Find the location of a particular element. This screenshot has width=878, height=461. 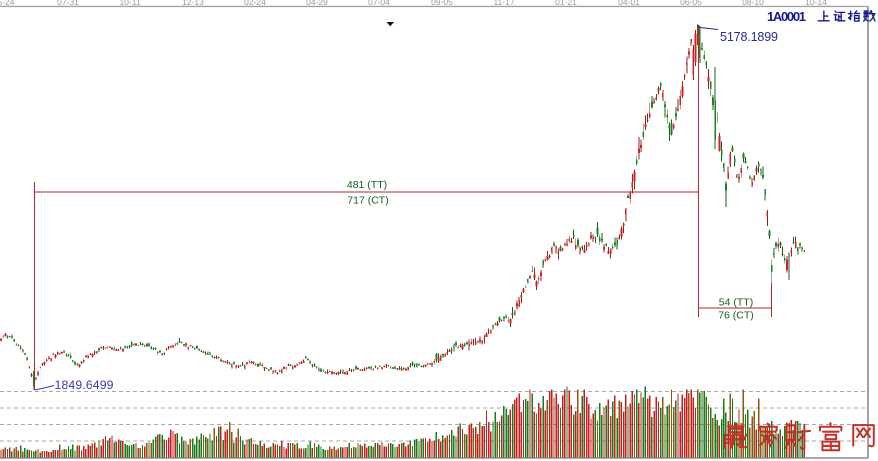

svg-text: 04-29 is located at coordinates (317, 3).